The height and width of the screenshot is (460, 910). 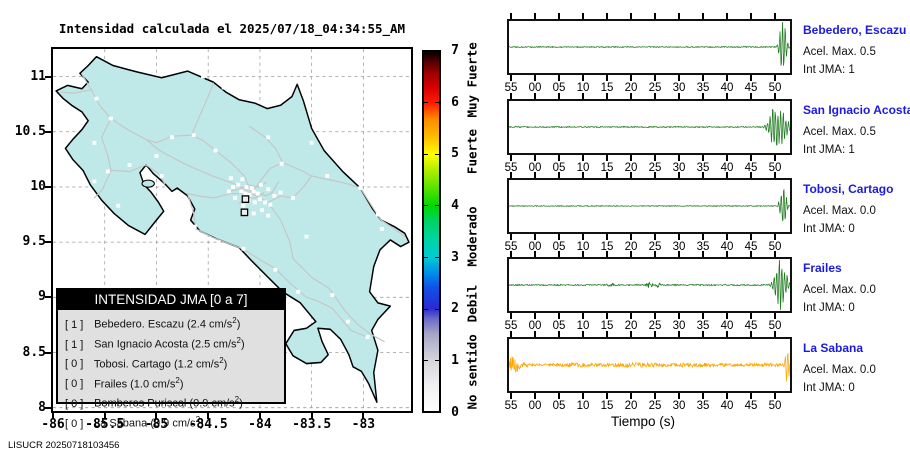 What do you see at coordinates (238, 340) in the screenshot?
I see `legend-item-sup: 2` at bounding box center [238, 340].